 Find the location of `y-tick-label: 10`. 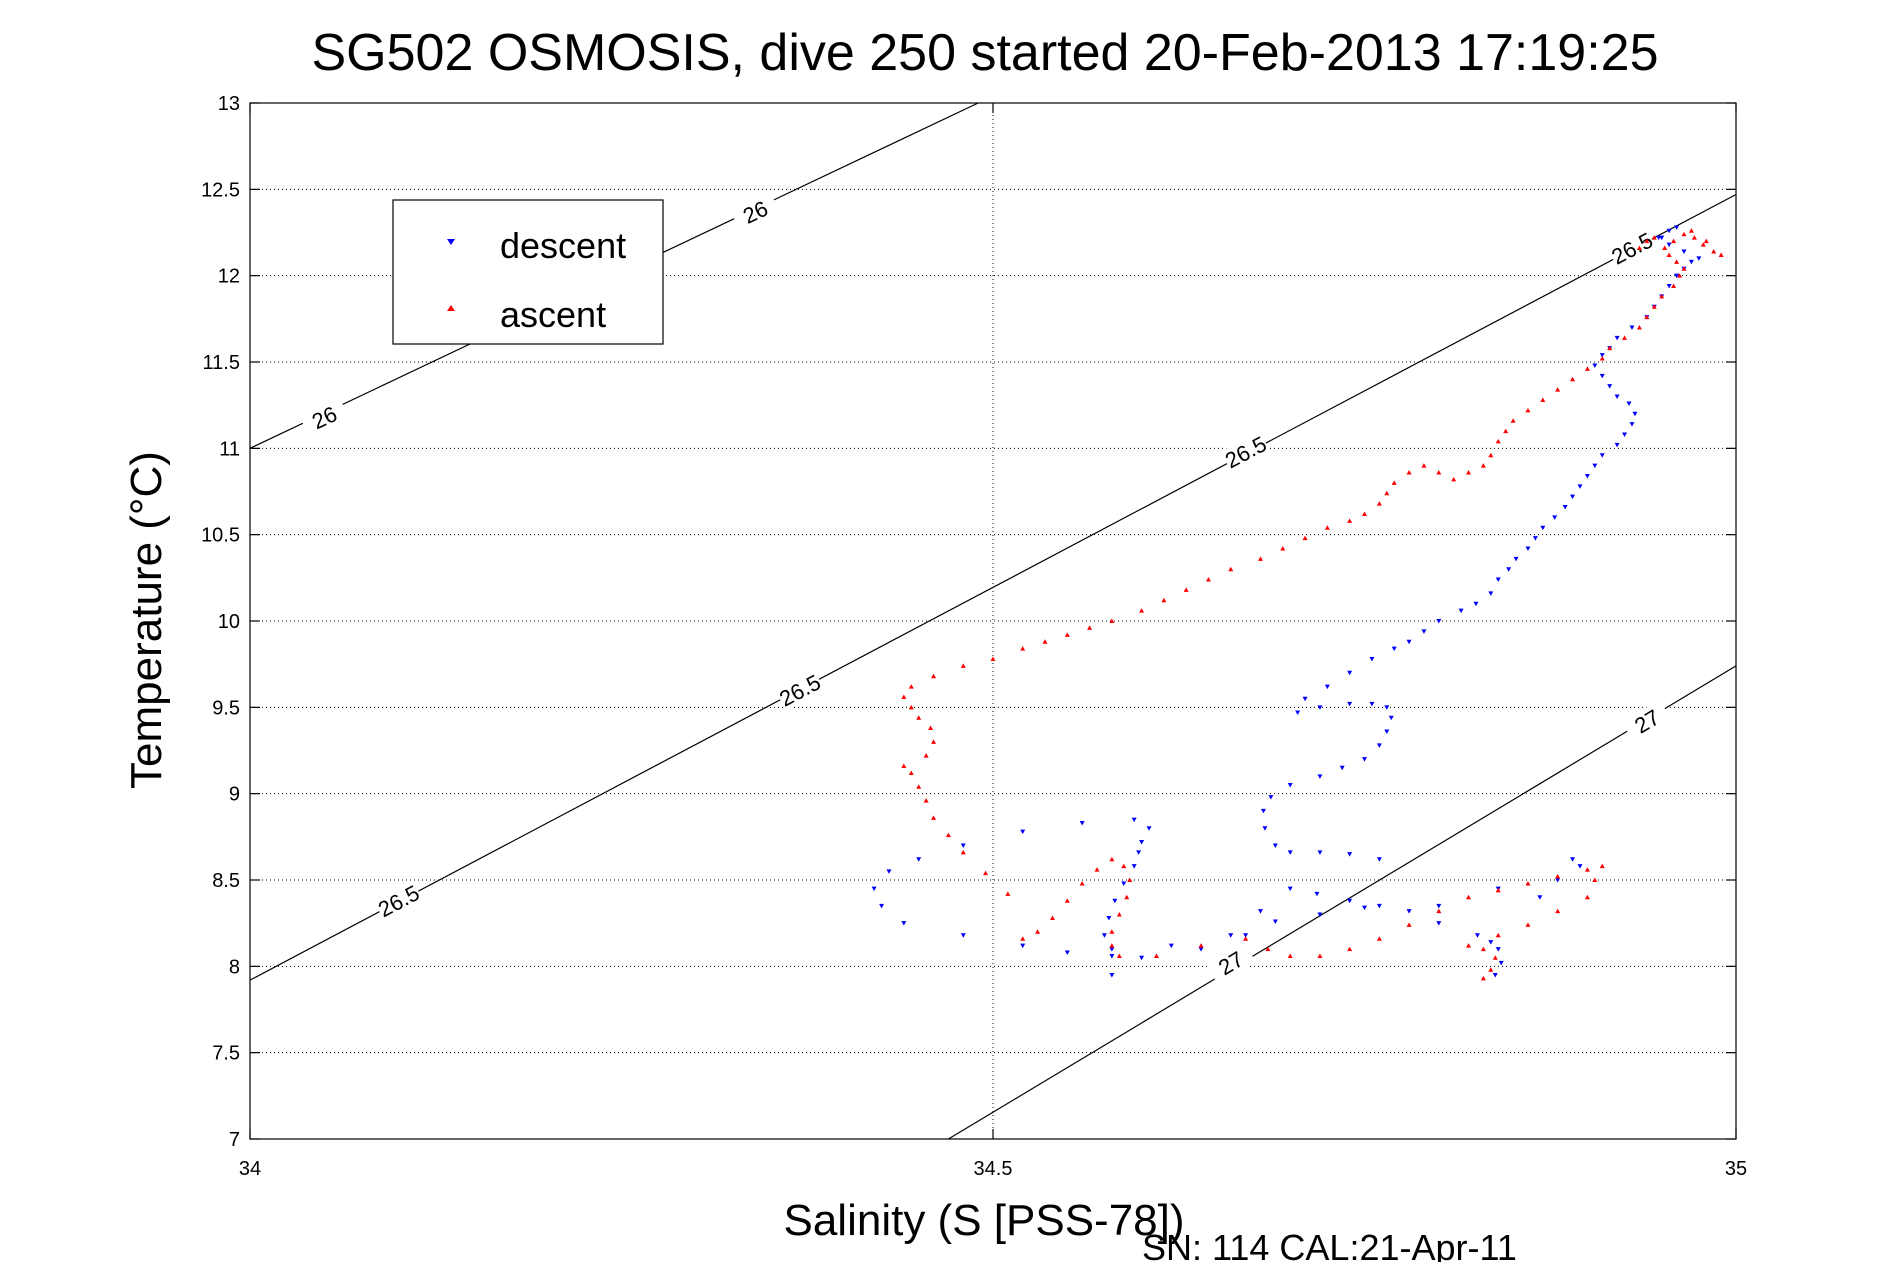

y-tick-label: 10 is located at coordinates (229, 622).